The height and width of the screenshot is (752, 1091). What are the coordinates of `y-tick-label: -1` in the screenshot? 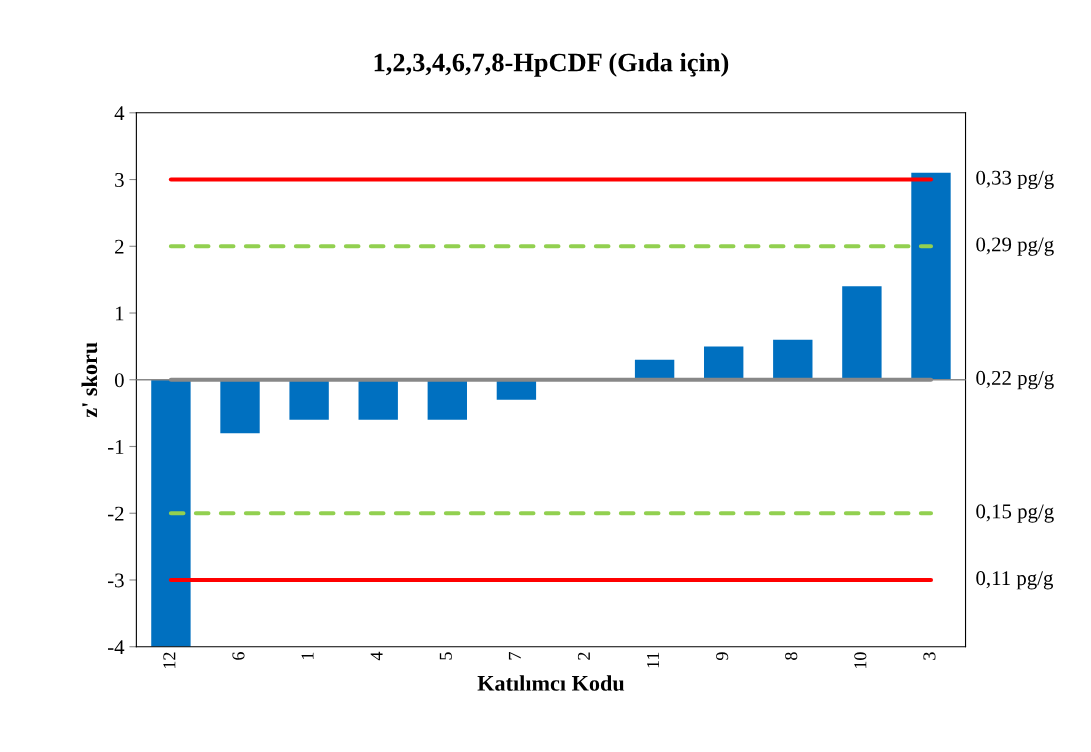 It's located at (115, 446).